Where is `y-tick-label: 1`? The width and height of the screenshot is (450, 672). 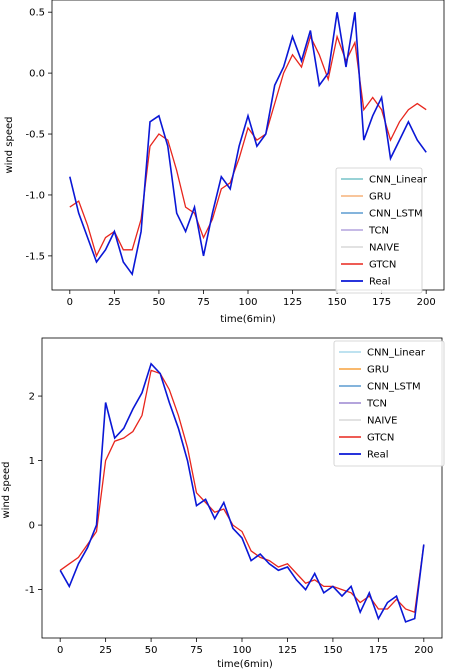
y-tick-label: 1 is located at coordinates (32, 461).